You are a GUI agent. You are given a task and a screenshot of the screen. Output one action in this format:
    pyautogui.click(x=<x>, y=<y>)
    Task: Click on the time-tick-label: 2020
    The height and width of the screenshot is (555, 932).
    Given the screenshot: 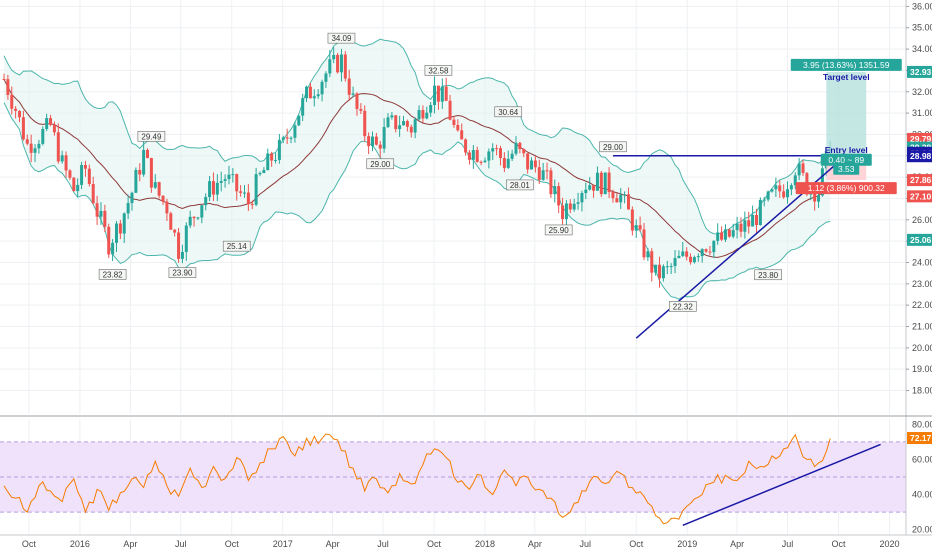 What is the action you would take?
    pyautogui.click(x=889, y=544)
    